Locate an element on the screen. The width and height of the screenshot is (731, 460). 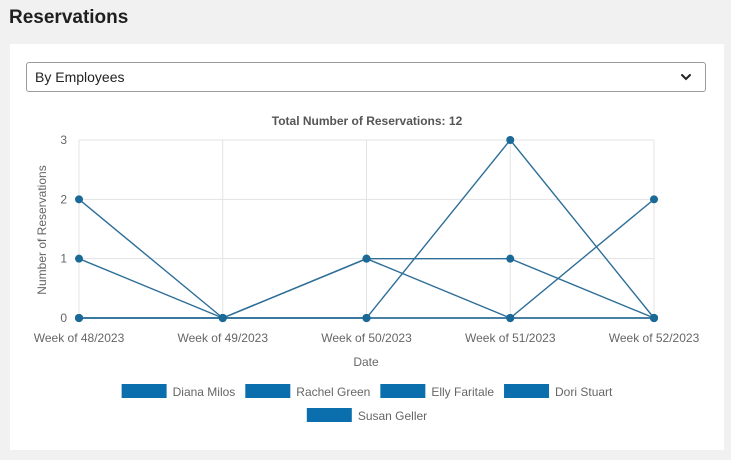
chart-title: Total Number of Reservations: 12 is located at coordinates (367, 121).